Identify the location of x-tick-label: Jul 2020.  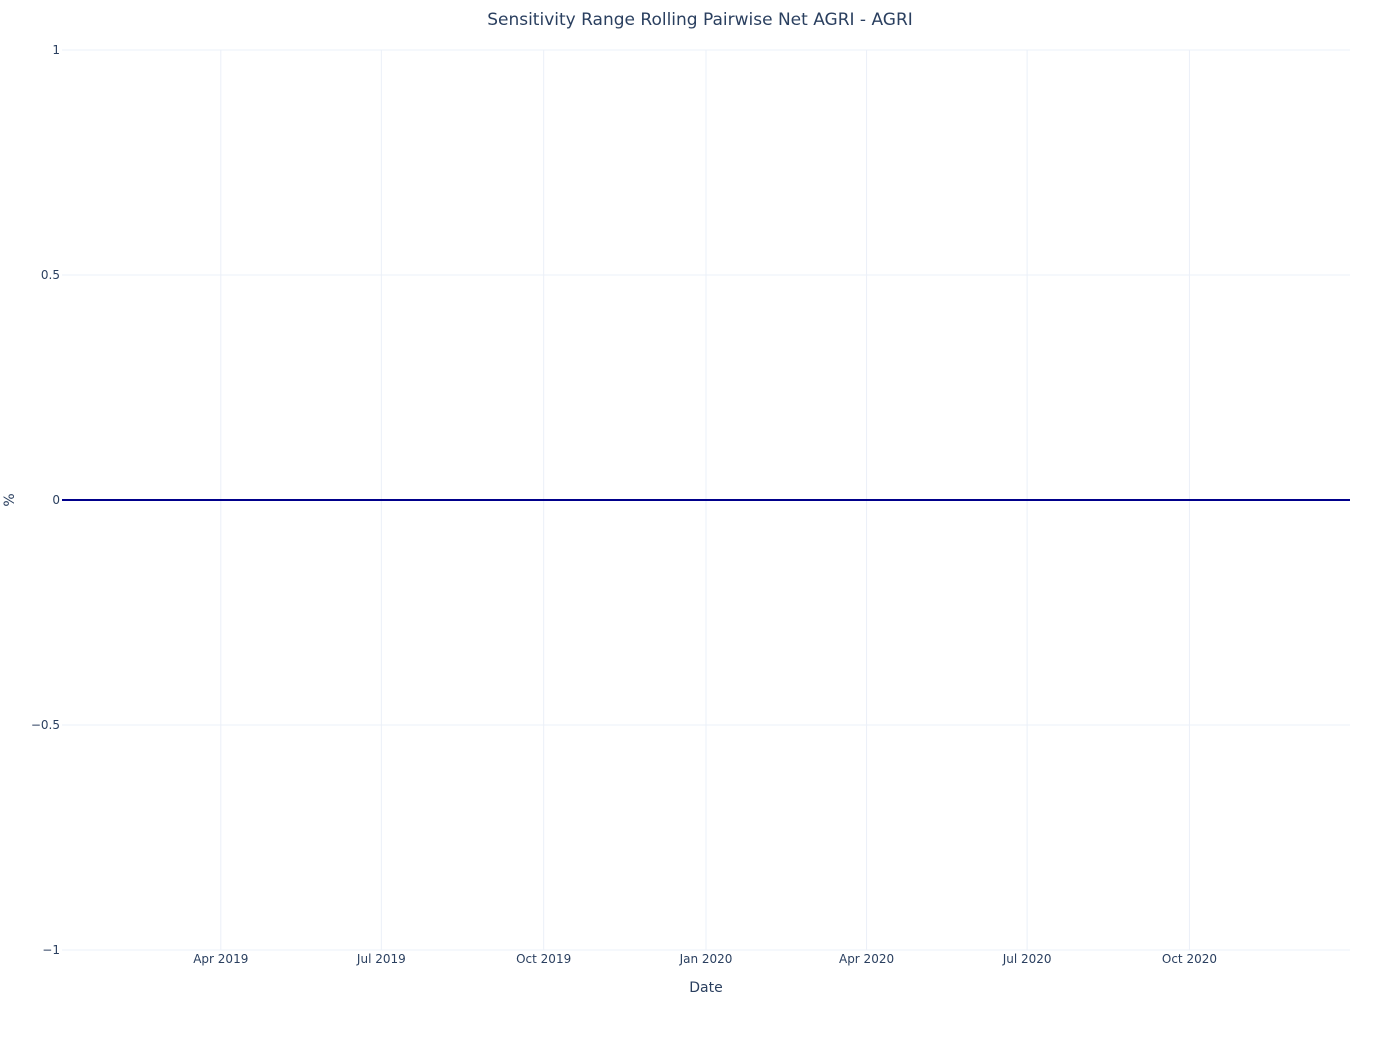
(1027, 959).